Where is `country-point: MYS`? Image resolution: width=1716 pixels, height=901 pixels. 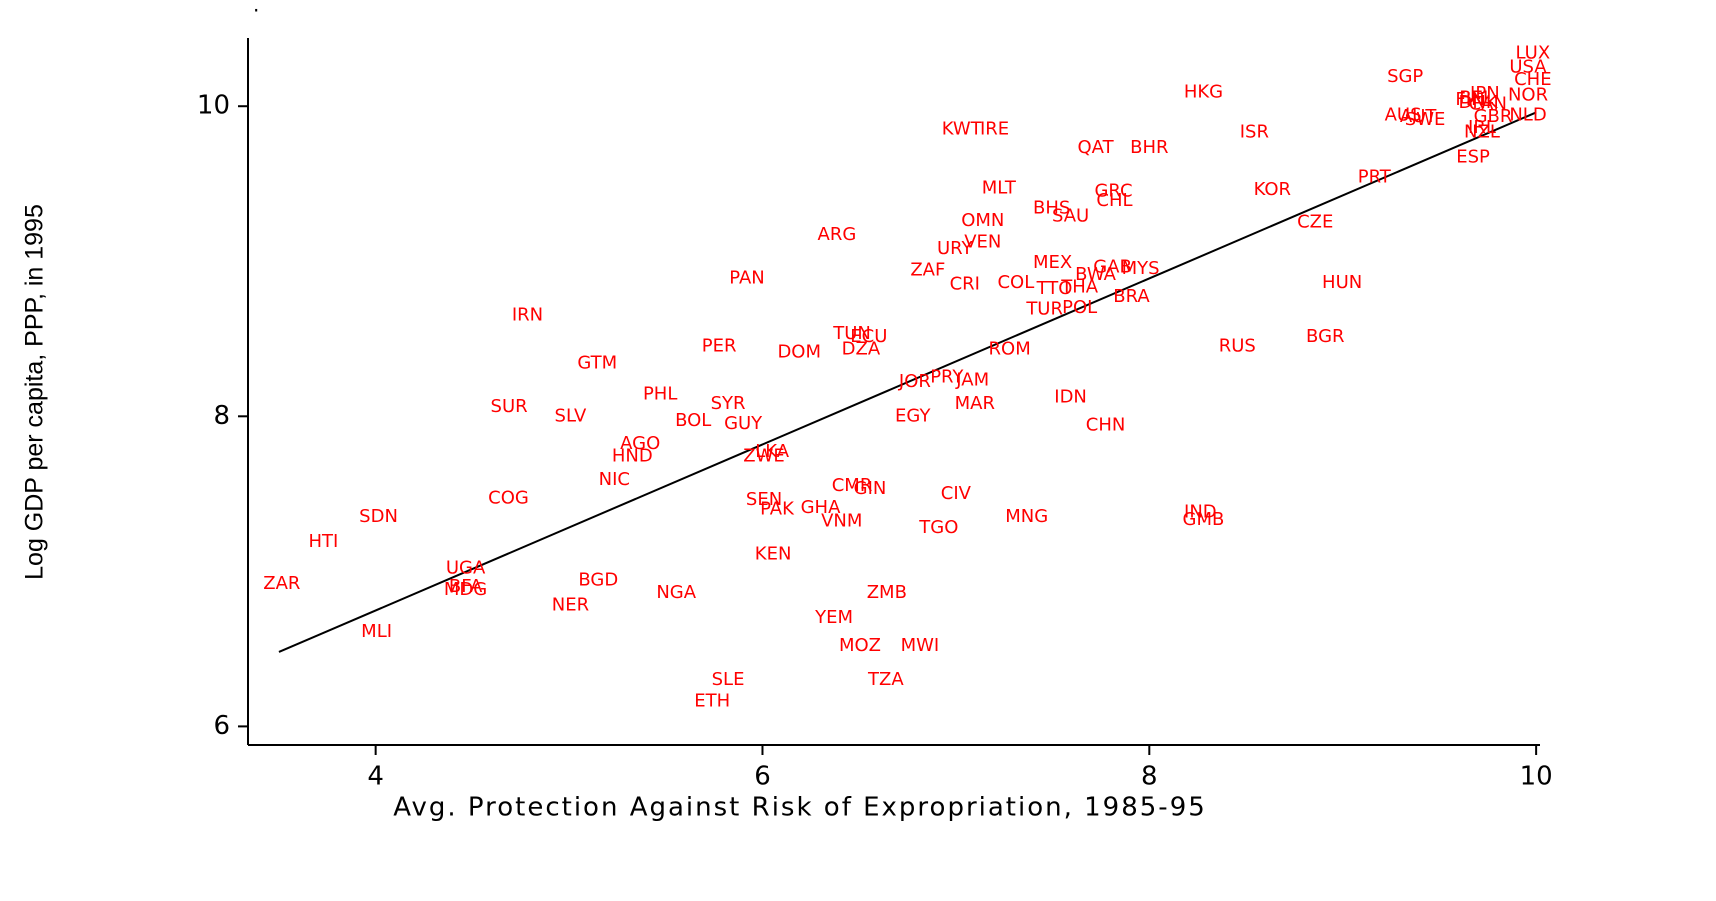 country-point: MYS is located at coordinates (1141, 268).